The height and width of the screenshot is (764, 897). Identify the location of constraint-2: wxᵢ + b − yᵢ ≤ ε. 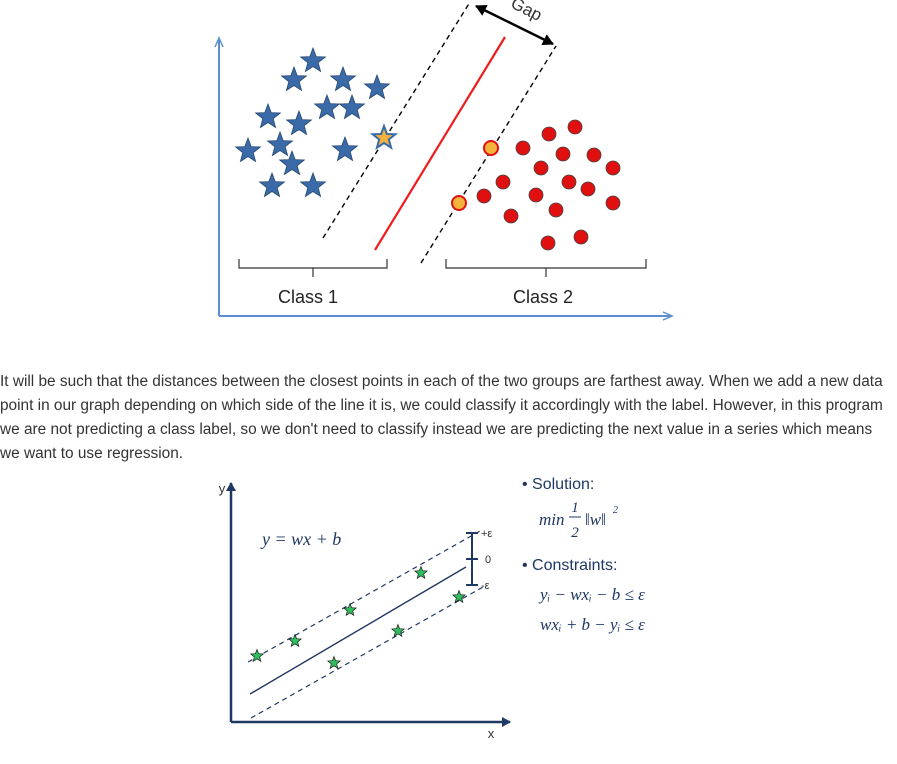
(592, 624).